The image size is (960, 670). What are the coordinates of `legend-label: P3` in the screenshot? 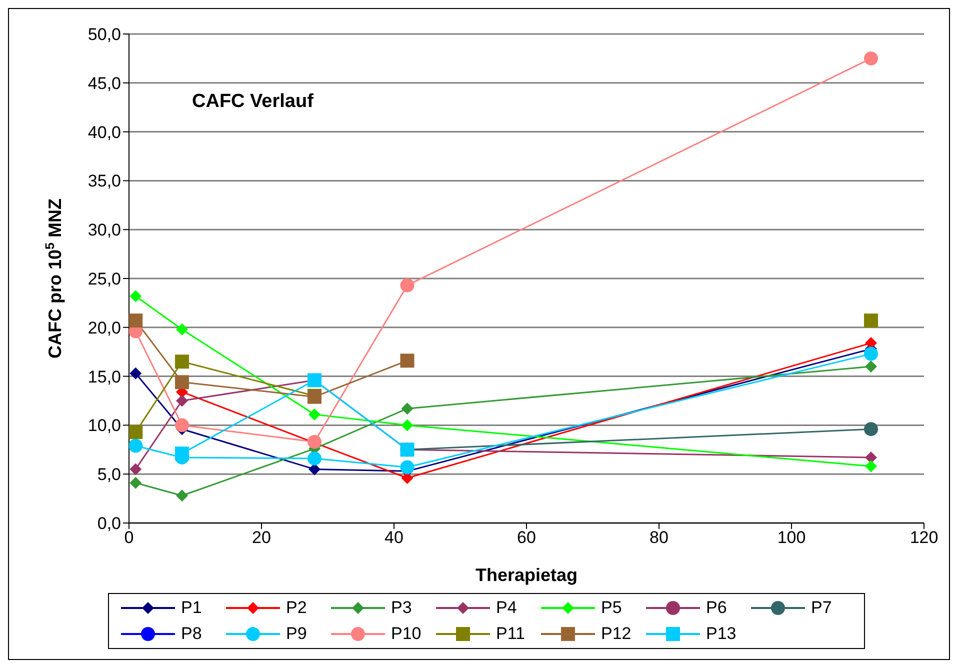 It's located at (401, 608).